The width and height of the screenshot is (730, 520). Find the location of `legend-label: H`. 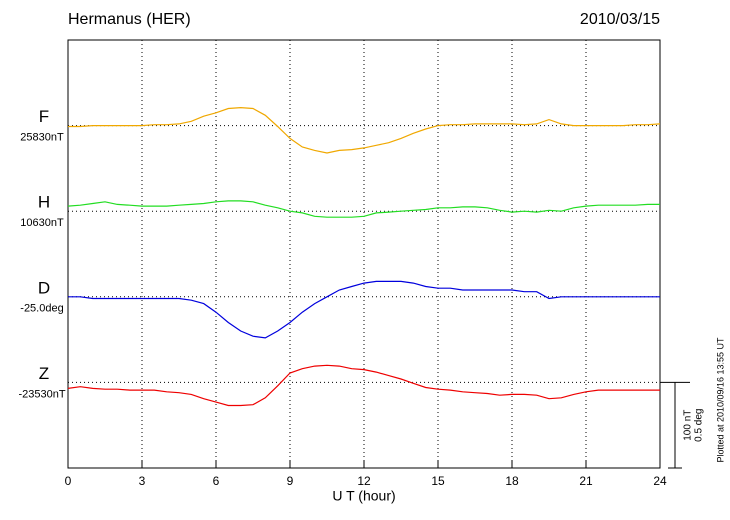

legend-label: H is located at coordinates (44, 202).